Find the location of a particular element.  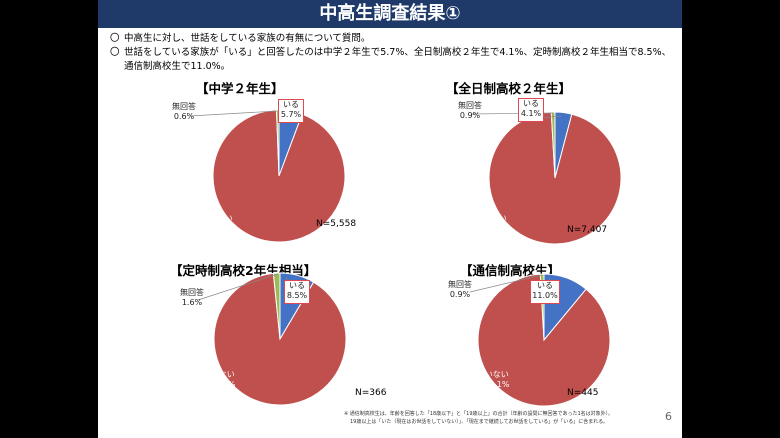

chart-title: 【中学２年生】 is located at coordinates (240, 88).